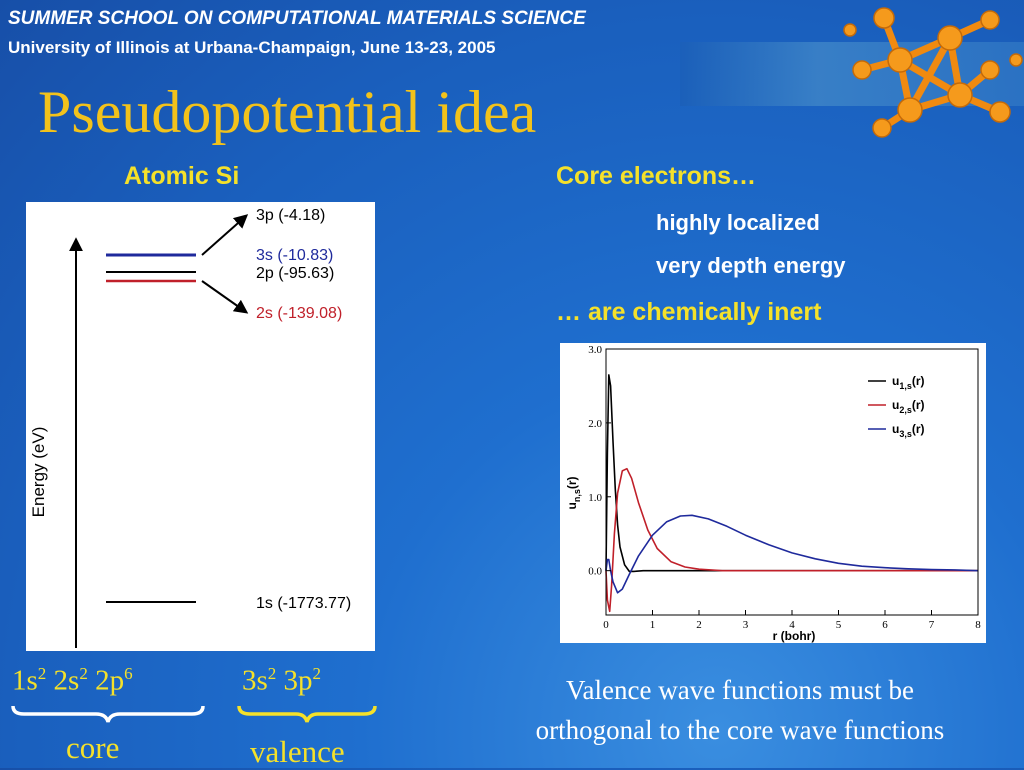 This screenshot has width=1024, height=770. Describe the element at coordinates (182, 176) in the screenshot. I see `atomic-si-heading: Atomic Si` at that location.